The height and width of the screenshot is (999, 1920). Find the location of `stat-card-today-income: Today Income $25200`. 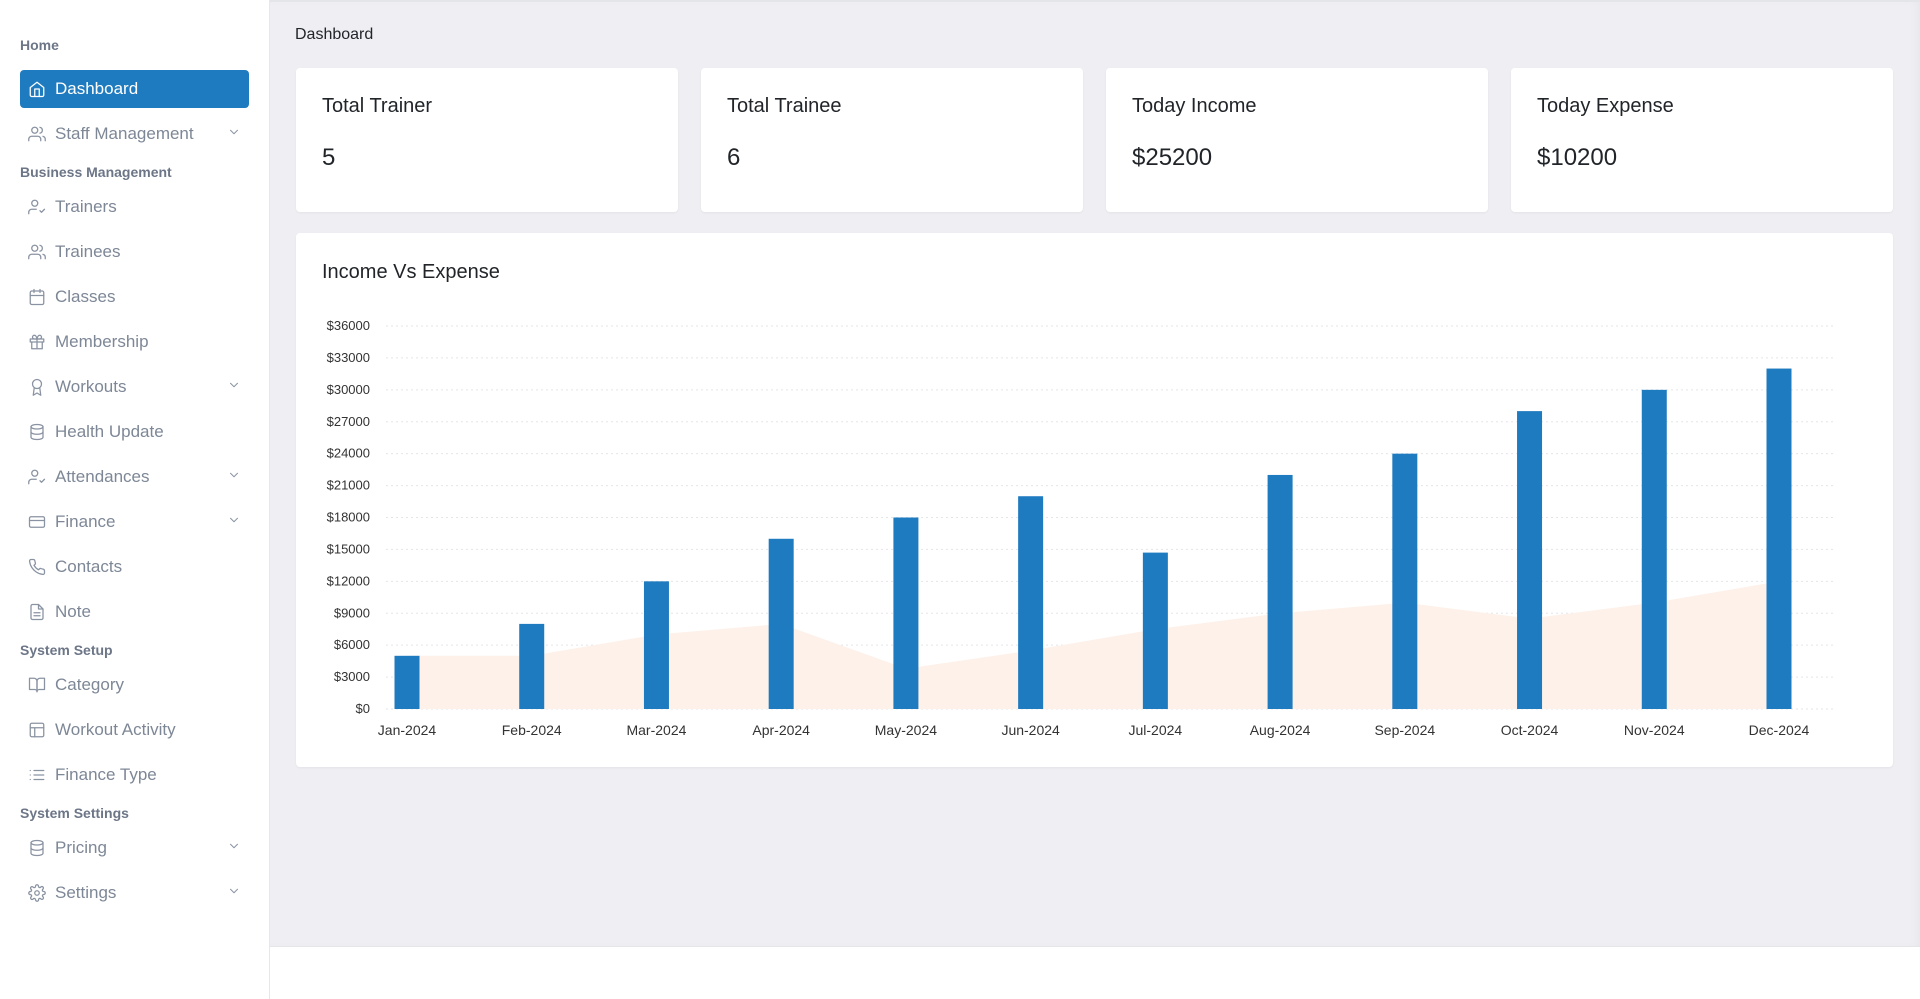

stat-card-today-income: Today Income $25200 is located at coordinates (1297, 140).